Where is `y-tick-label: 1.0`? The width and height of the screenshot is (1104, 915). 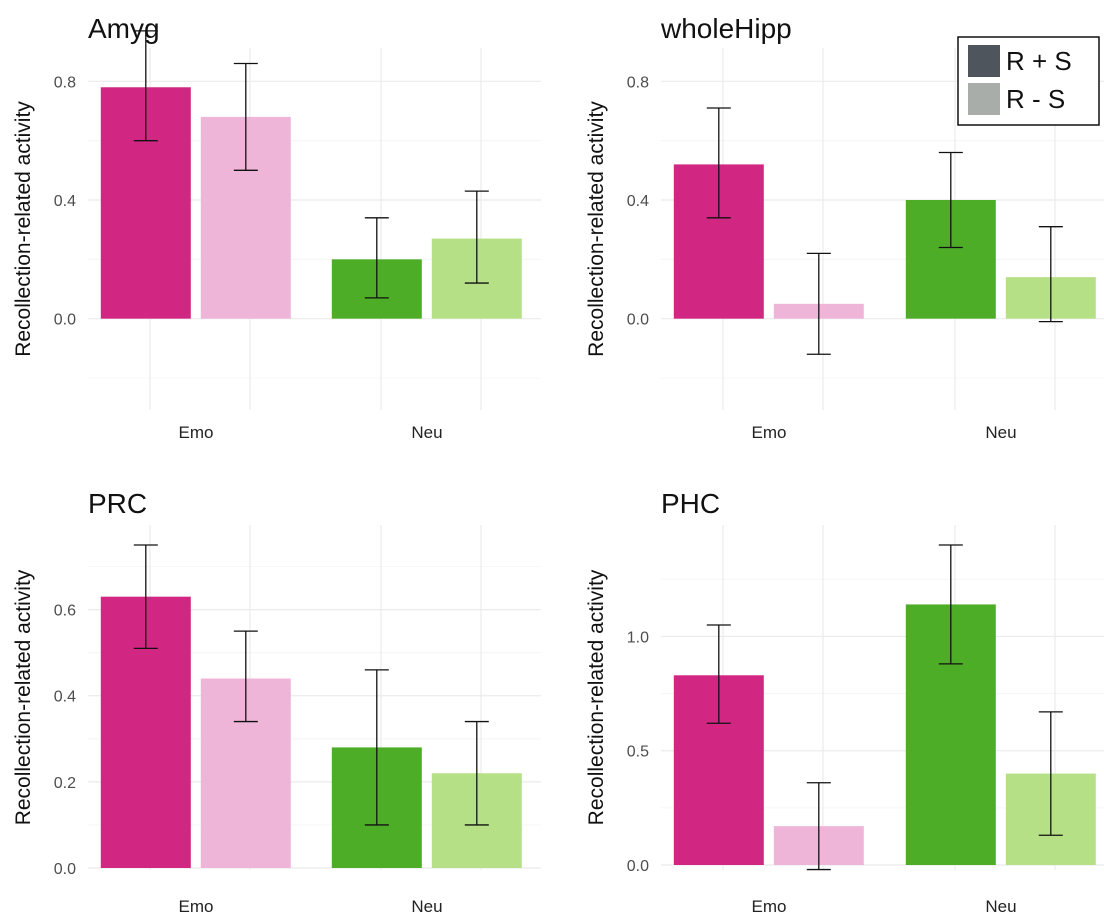
y-tick-label: 1.0 is located at coordinates (638, 637).